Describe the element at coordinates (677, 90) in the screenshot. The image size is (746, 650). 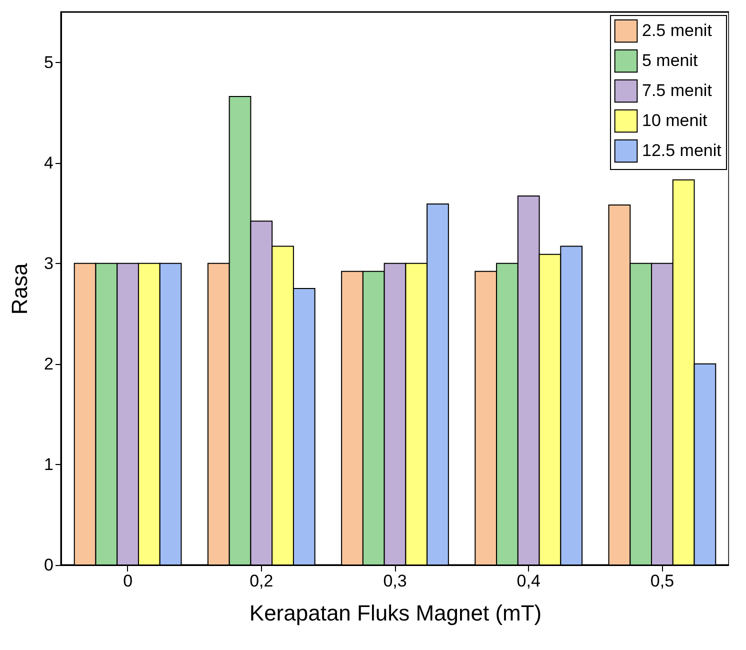
I see `legend-label: 7.5 menit` at that location.